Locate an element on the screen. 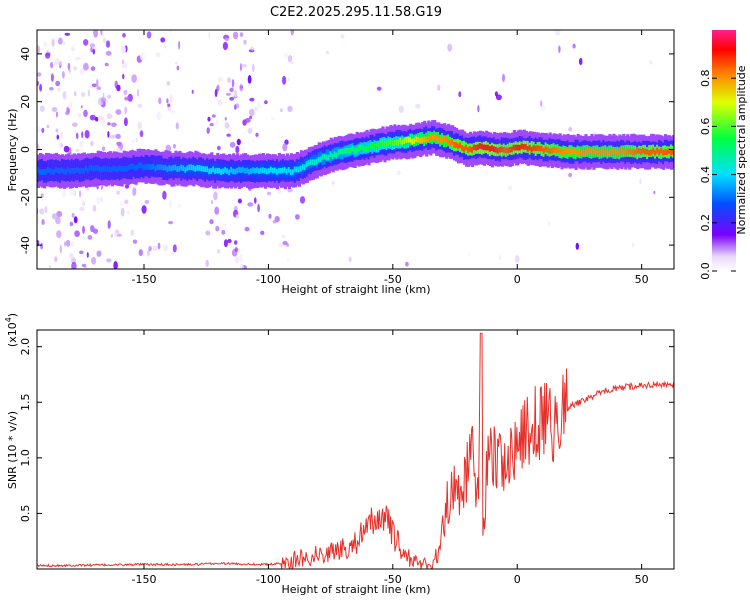 The image size is (750, 600). snr-scale-label: (x104) is located at coordinates (11, 330).